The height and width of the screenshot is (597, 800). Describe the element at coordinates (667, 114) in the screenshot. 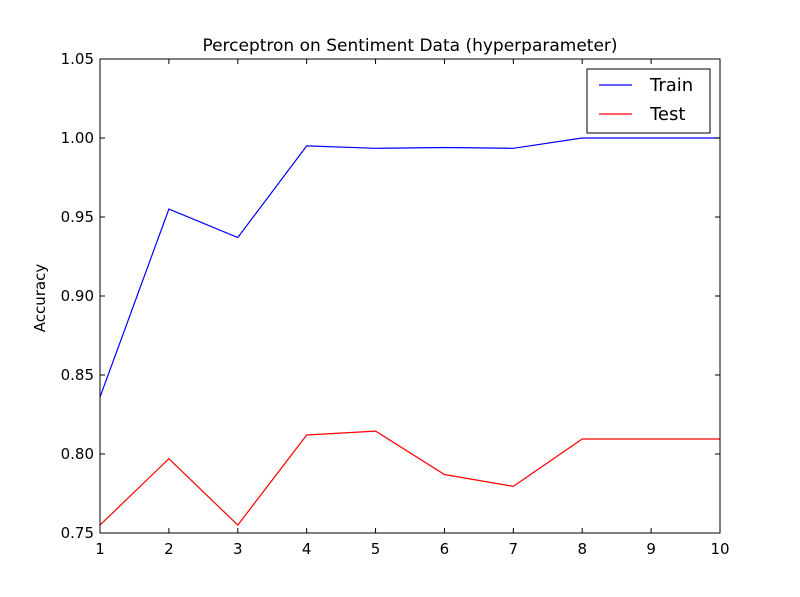

I see `legend-label-test: Test` at that location.